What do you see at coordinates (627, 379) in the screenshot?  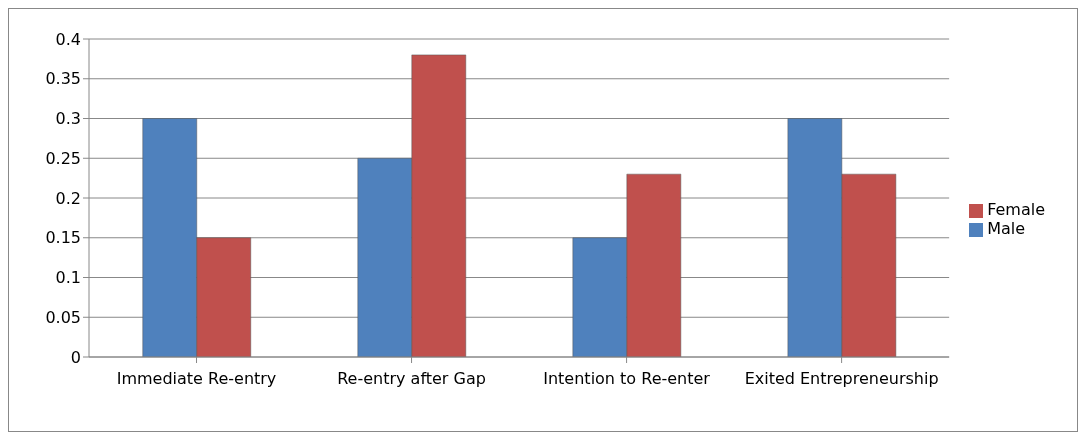 I see `x-tick-label: Intention to Re-enter` at bounding box center [627, 379].